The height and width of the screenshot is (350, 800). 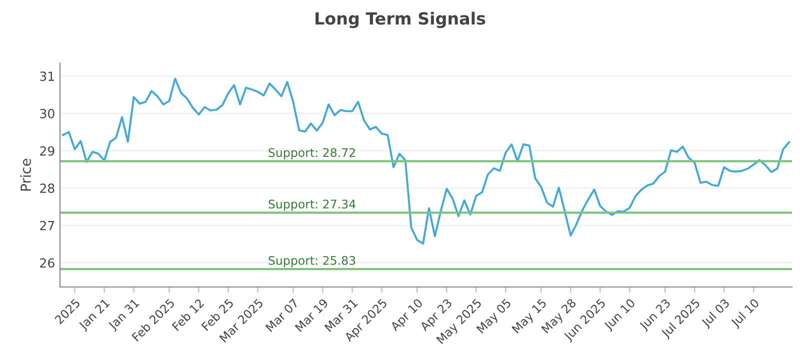 I want to click on chart-title: Long Term Signals, so click(x=401, y=20).